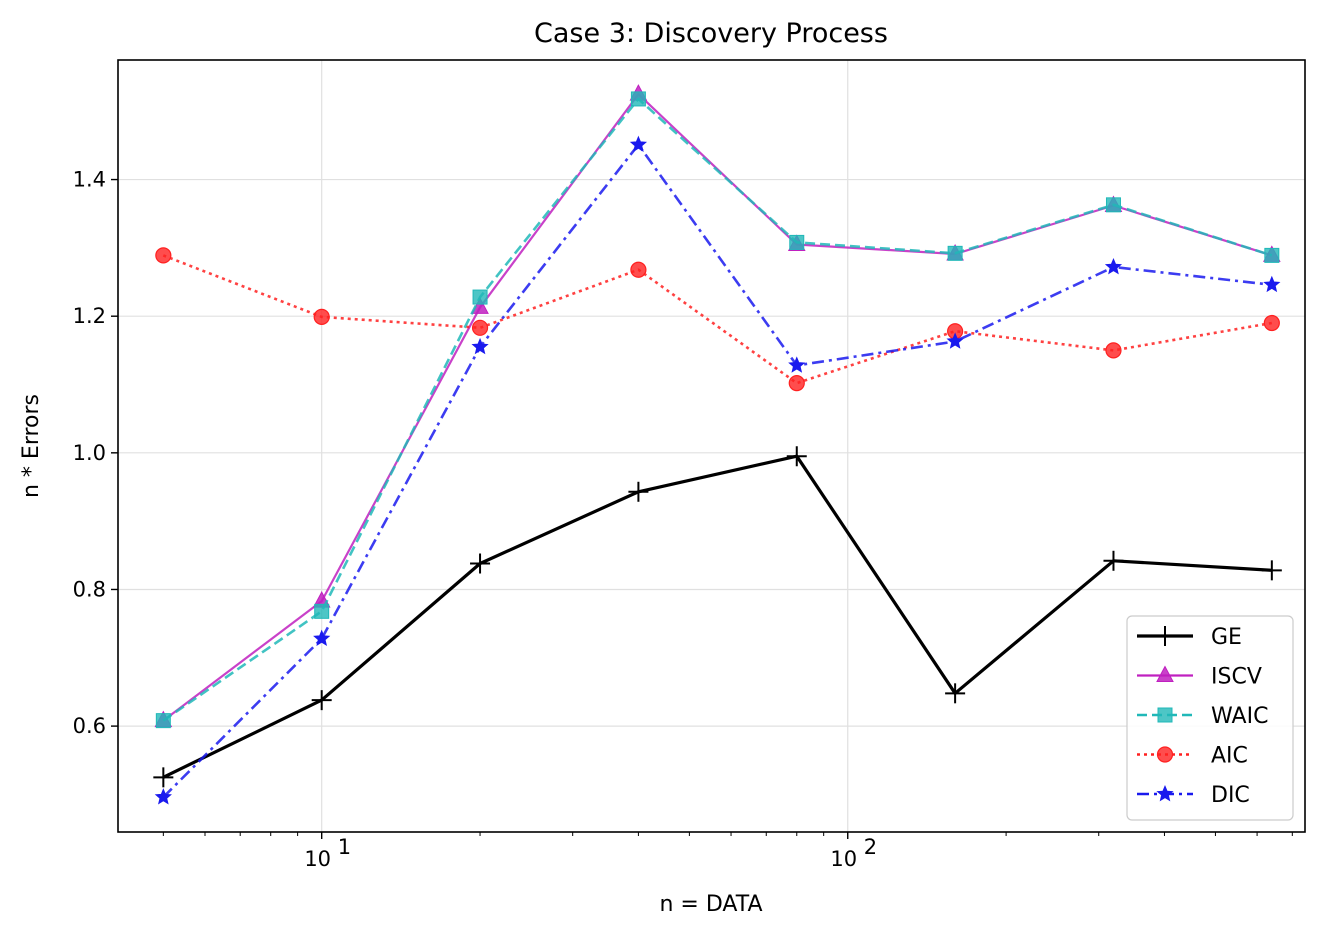 The image size is (1324, 936). What do you see at coordinates (1239, 716) in the screenshot?
I see `legend-label: WAIC` at bounding box center [1239, 716].